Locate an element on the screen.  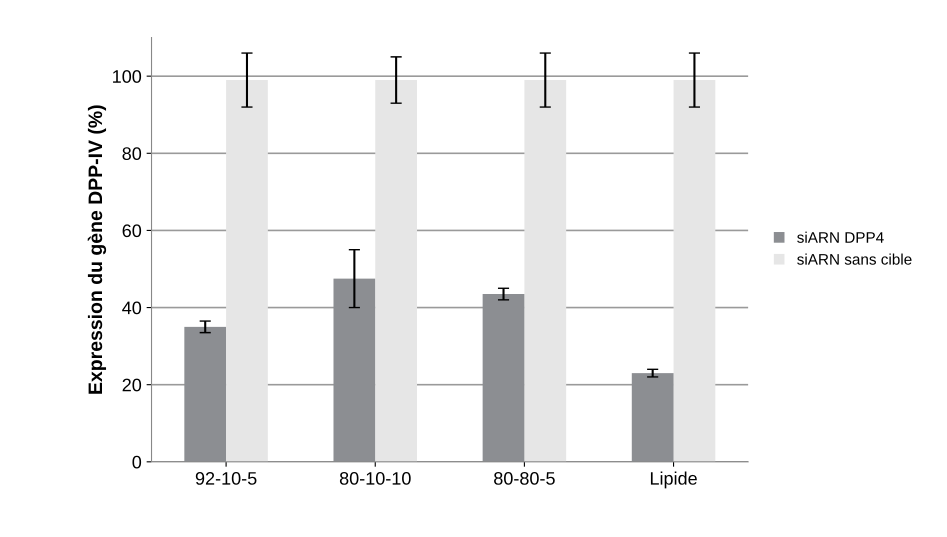
x-tick-label: 92-10-5 is located at coordinates (226, 478).